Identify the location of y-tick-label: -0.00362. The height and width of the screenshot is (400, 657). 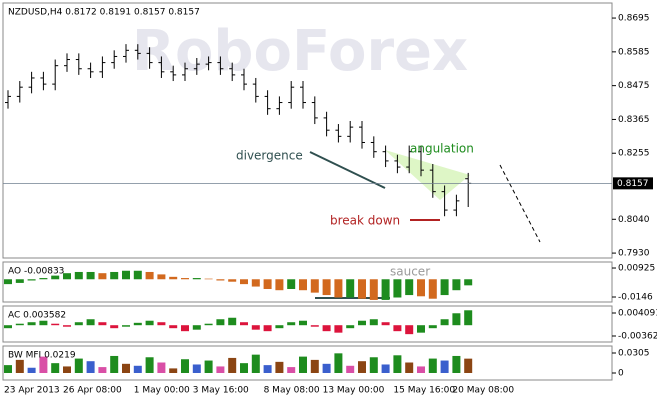
(637, 337).